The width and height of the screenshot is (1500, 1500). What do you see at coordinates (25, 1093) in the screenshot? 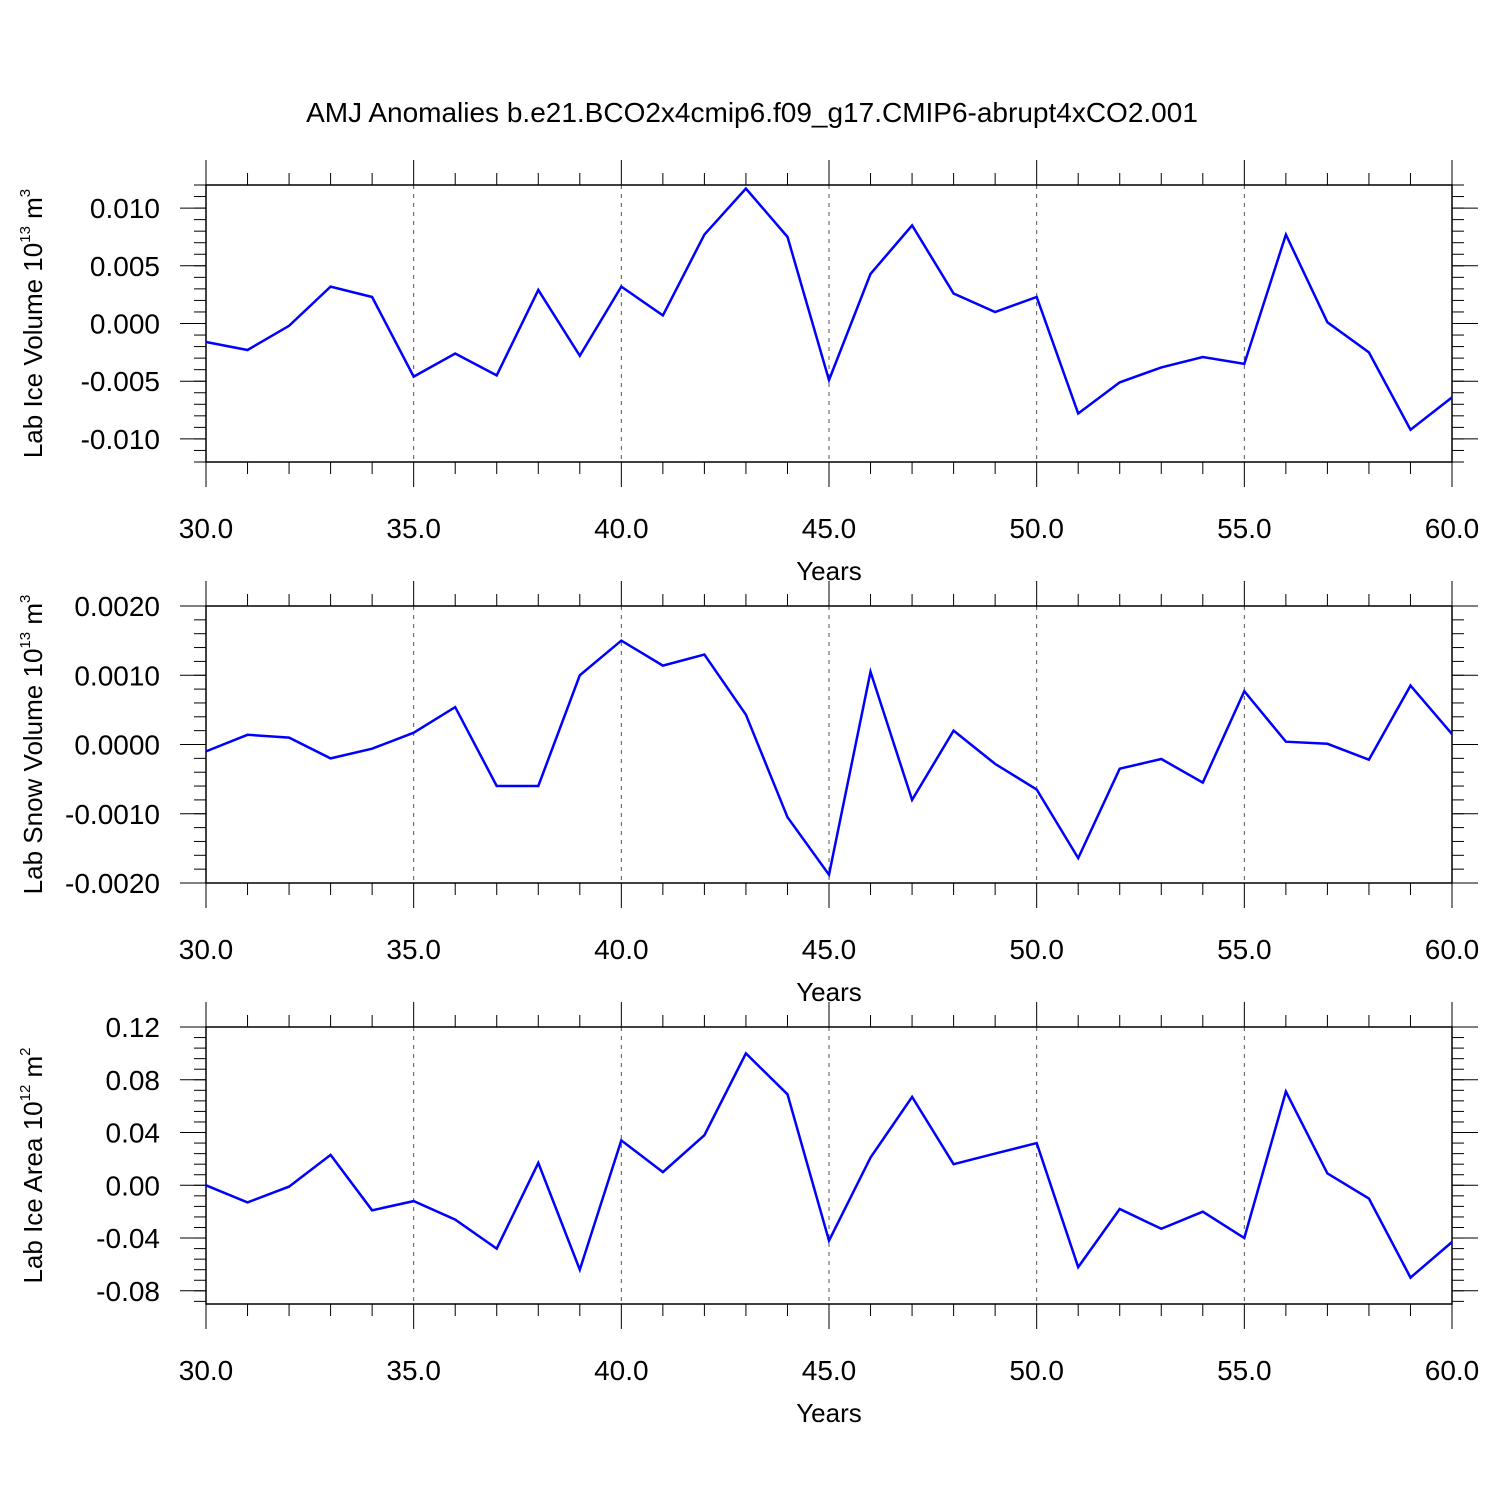
I see `y-axis-label-superscript: 12` at bounding box center [25, 1093].